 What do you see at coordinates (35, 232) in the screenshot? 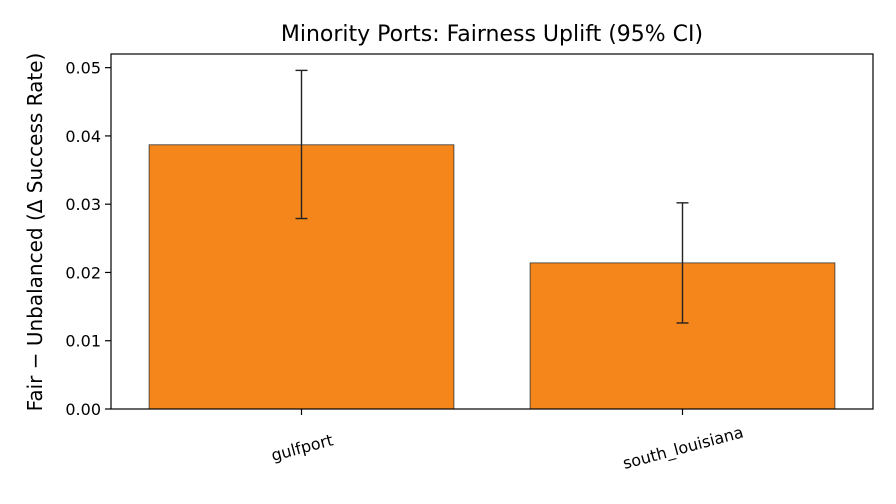
I see `y-axis-label: Fair − Unbalanced (Δ Success Rate)` at bounding box center [35, 232].